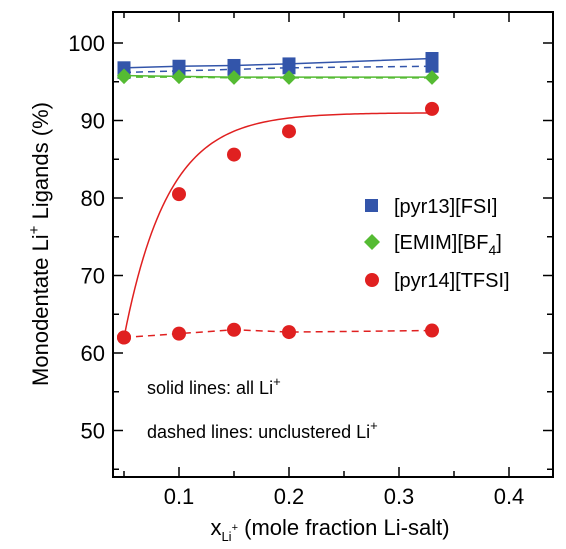 The image size is (566, 549). I want to click on y-tick-label: 100, so click(86, 43).